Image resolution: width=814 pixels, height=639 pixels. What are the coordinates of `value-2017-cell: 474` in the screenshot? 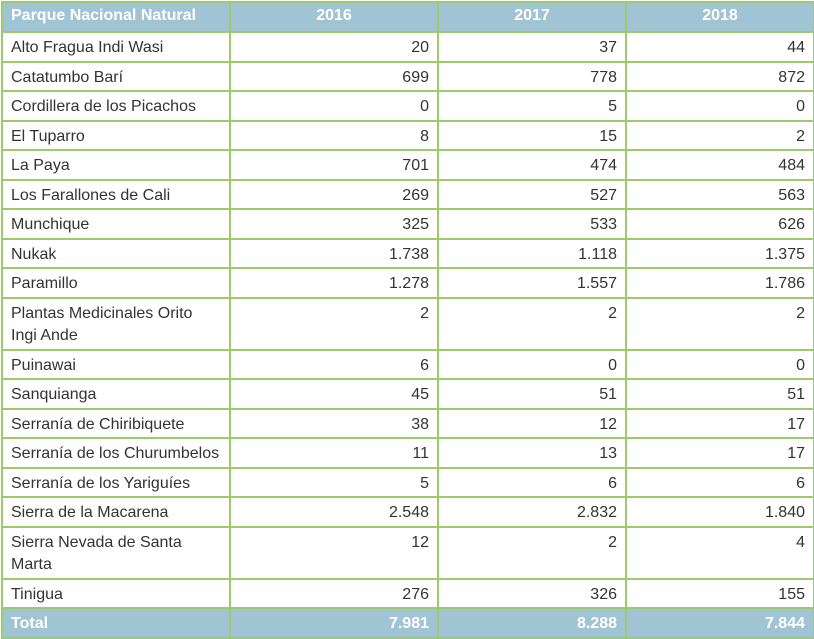 It's located at (532, 165).